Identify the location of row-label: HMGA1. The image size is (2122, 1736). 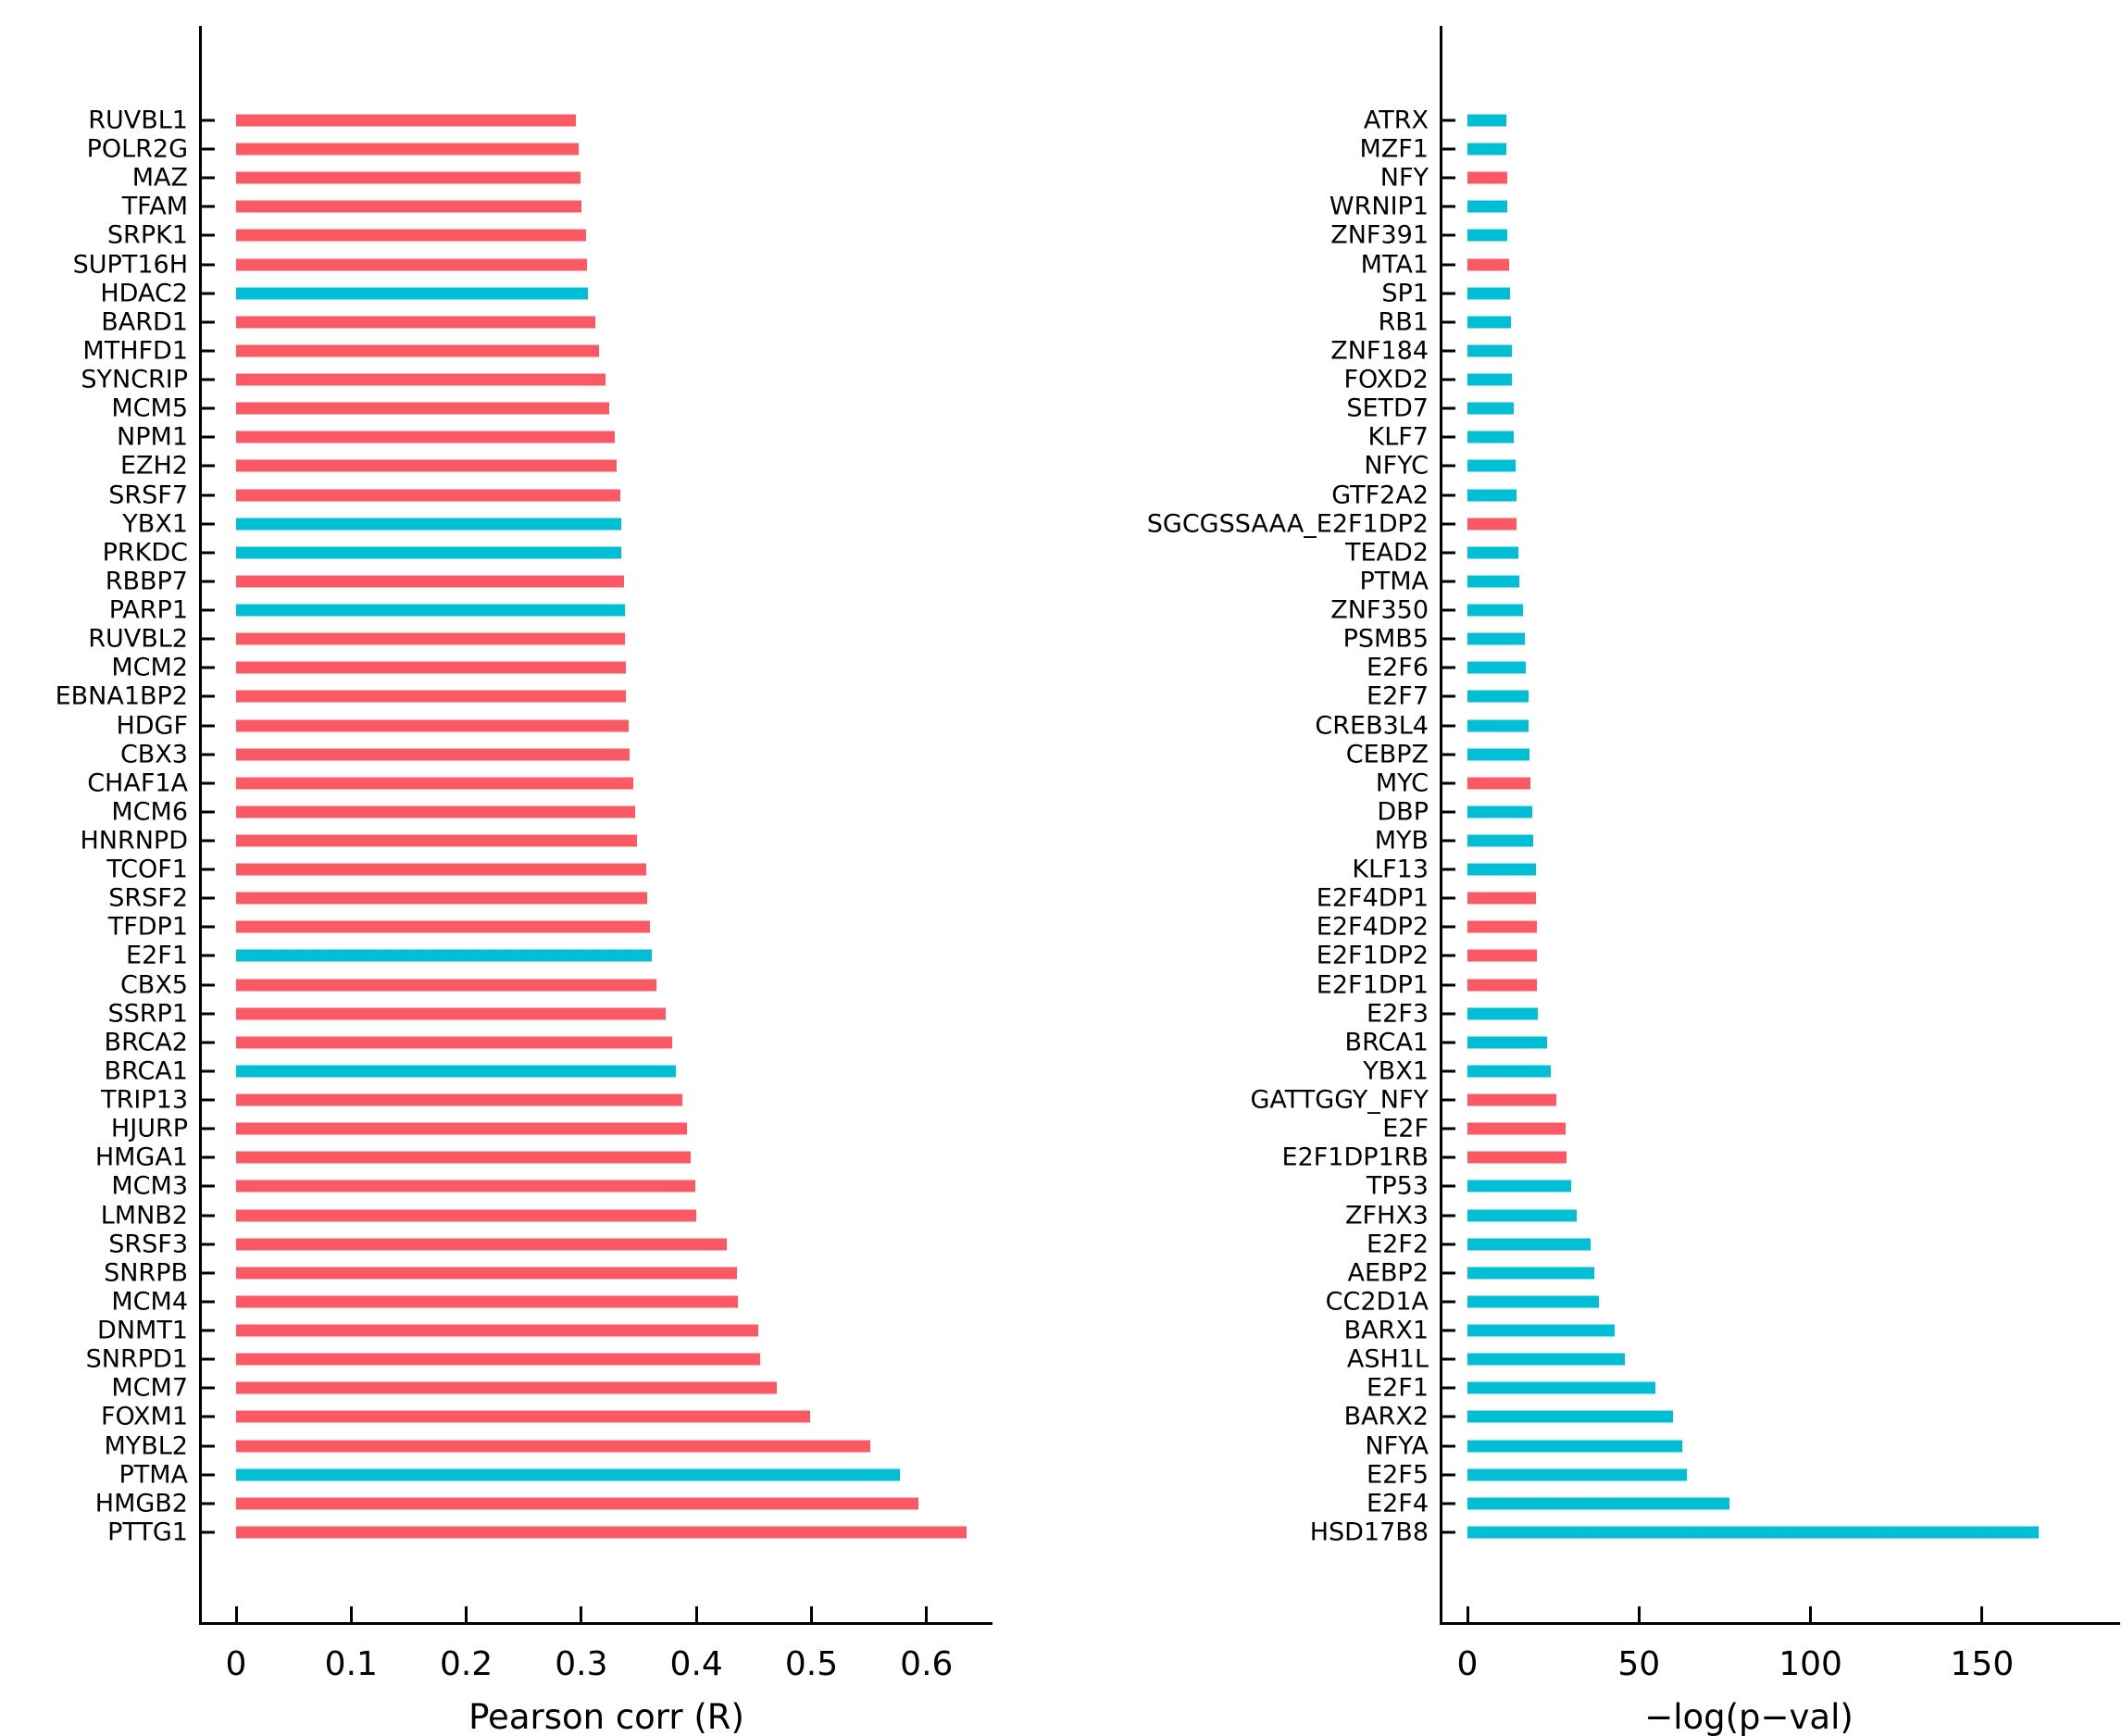
(141, 1157).